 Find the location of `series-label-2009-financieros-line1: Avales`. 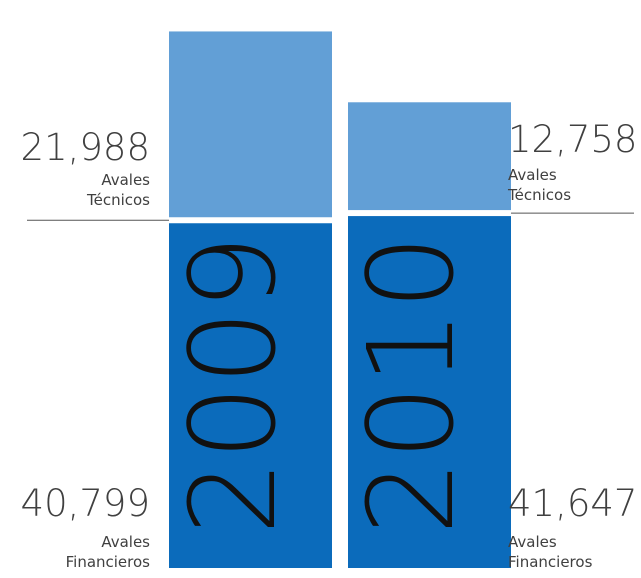

series-label-2009-financieros-line1: Avales is located at coordinates (125, 542).